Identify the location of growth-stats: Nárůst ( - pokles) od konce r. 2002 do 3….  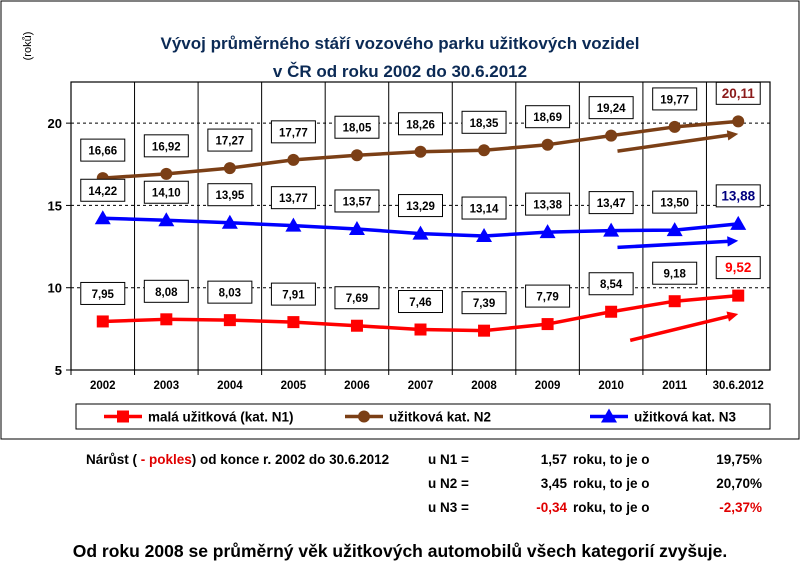
(400, 480).